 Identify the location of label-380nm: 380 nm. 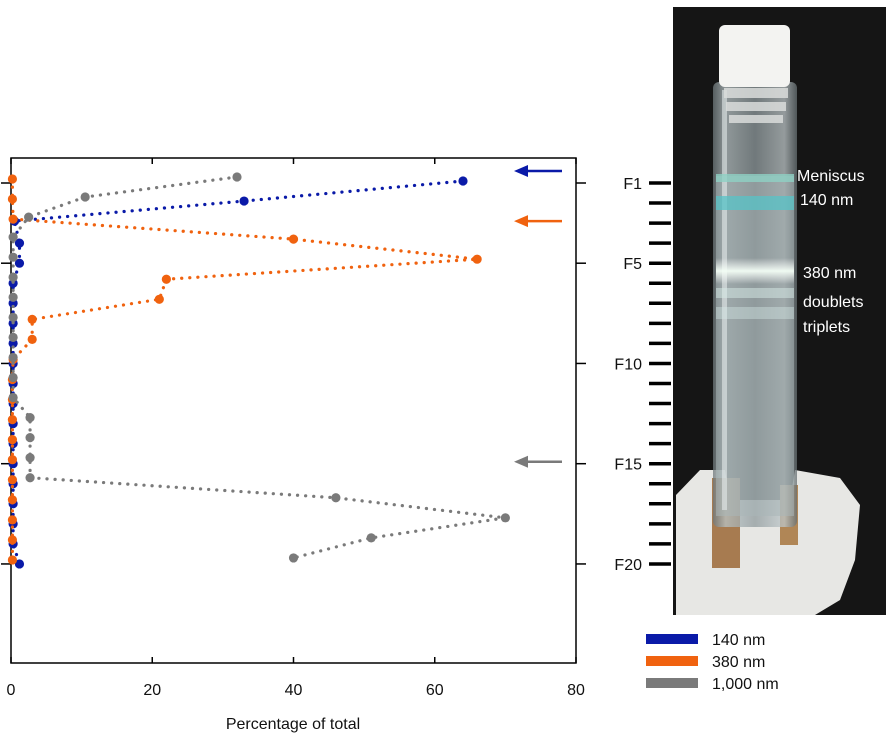
(829, 273).